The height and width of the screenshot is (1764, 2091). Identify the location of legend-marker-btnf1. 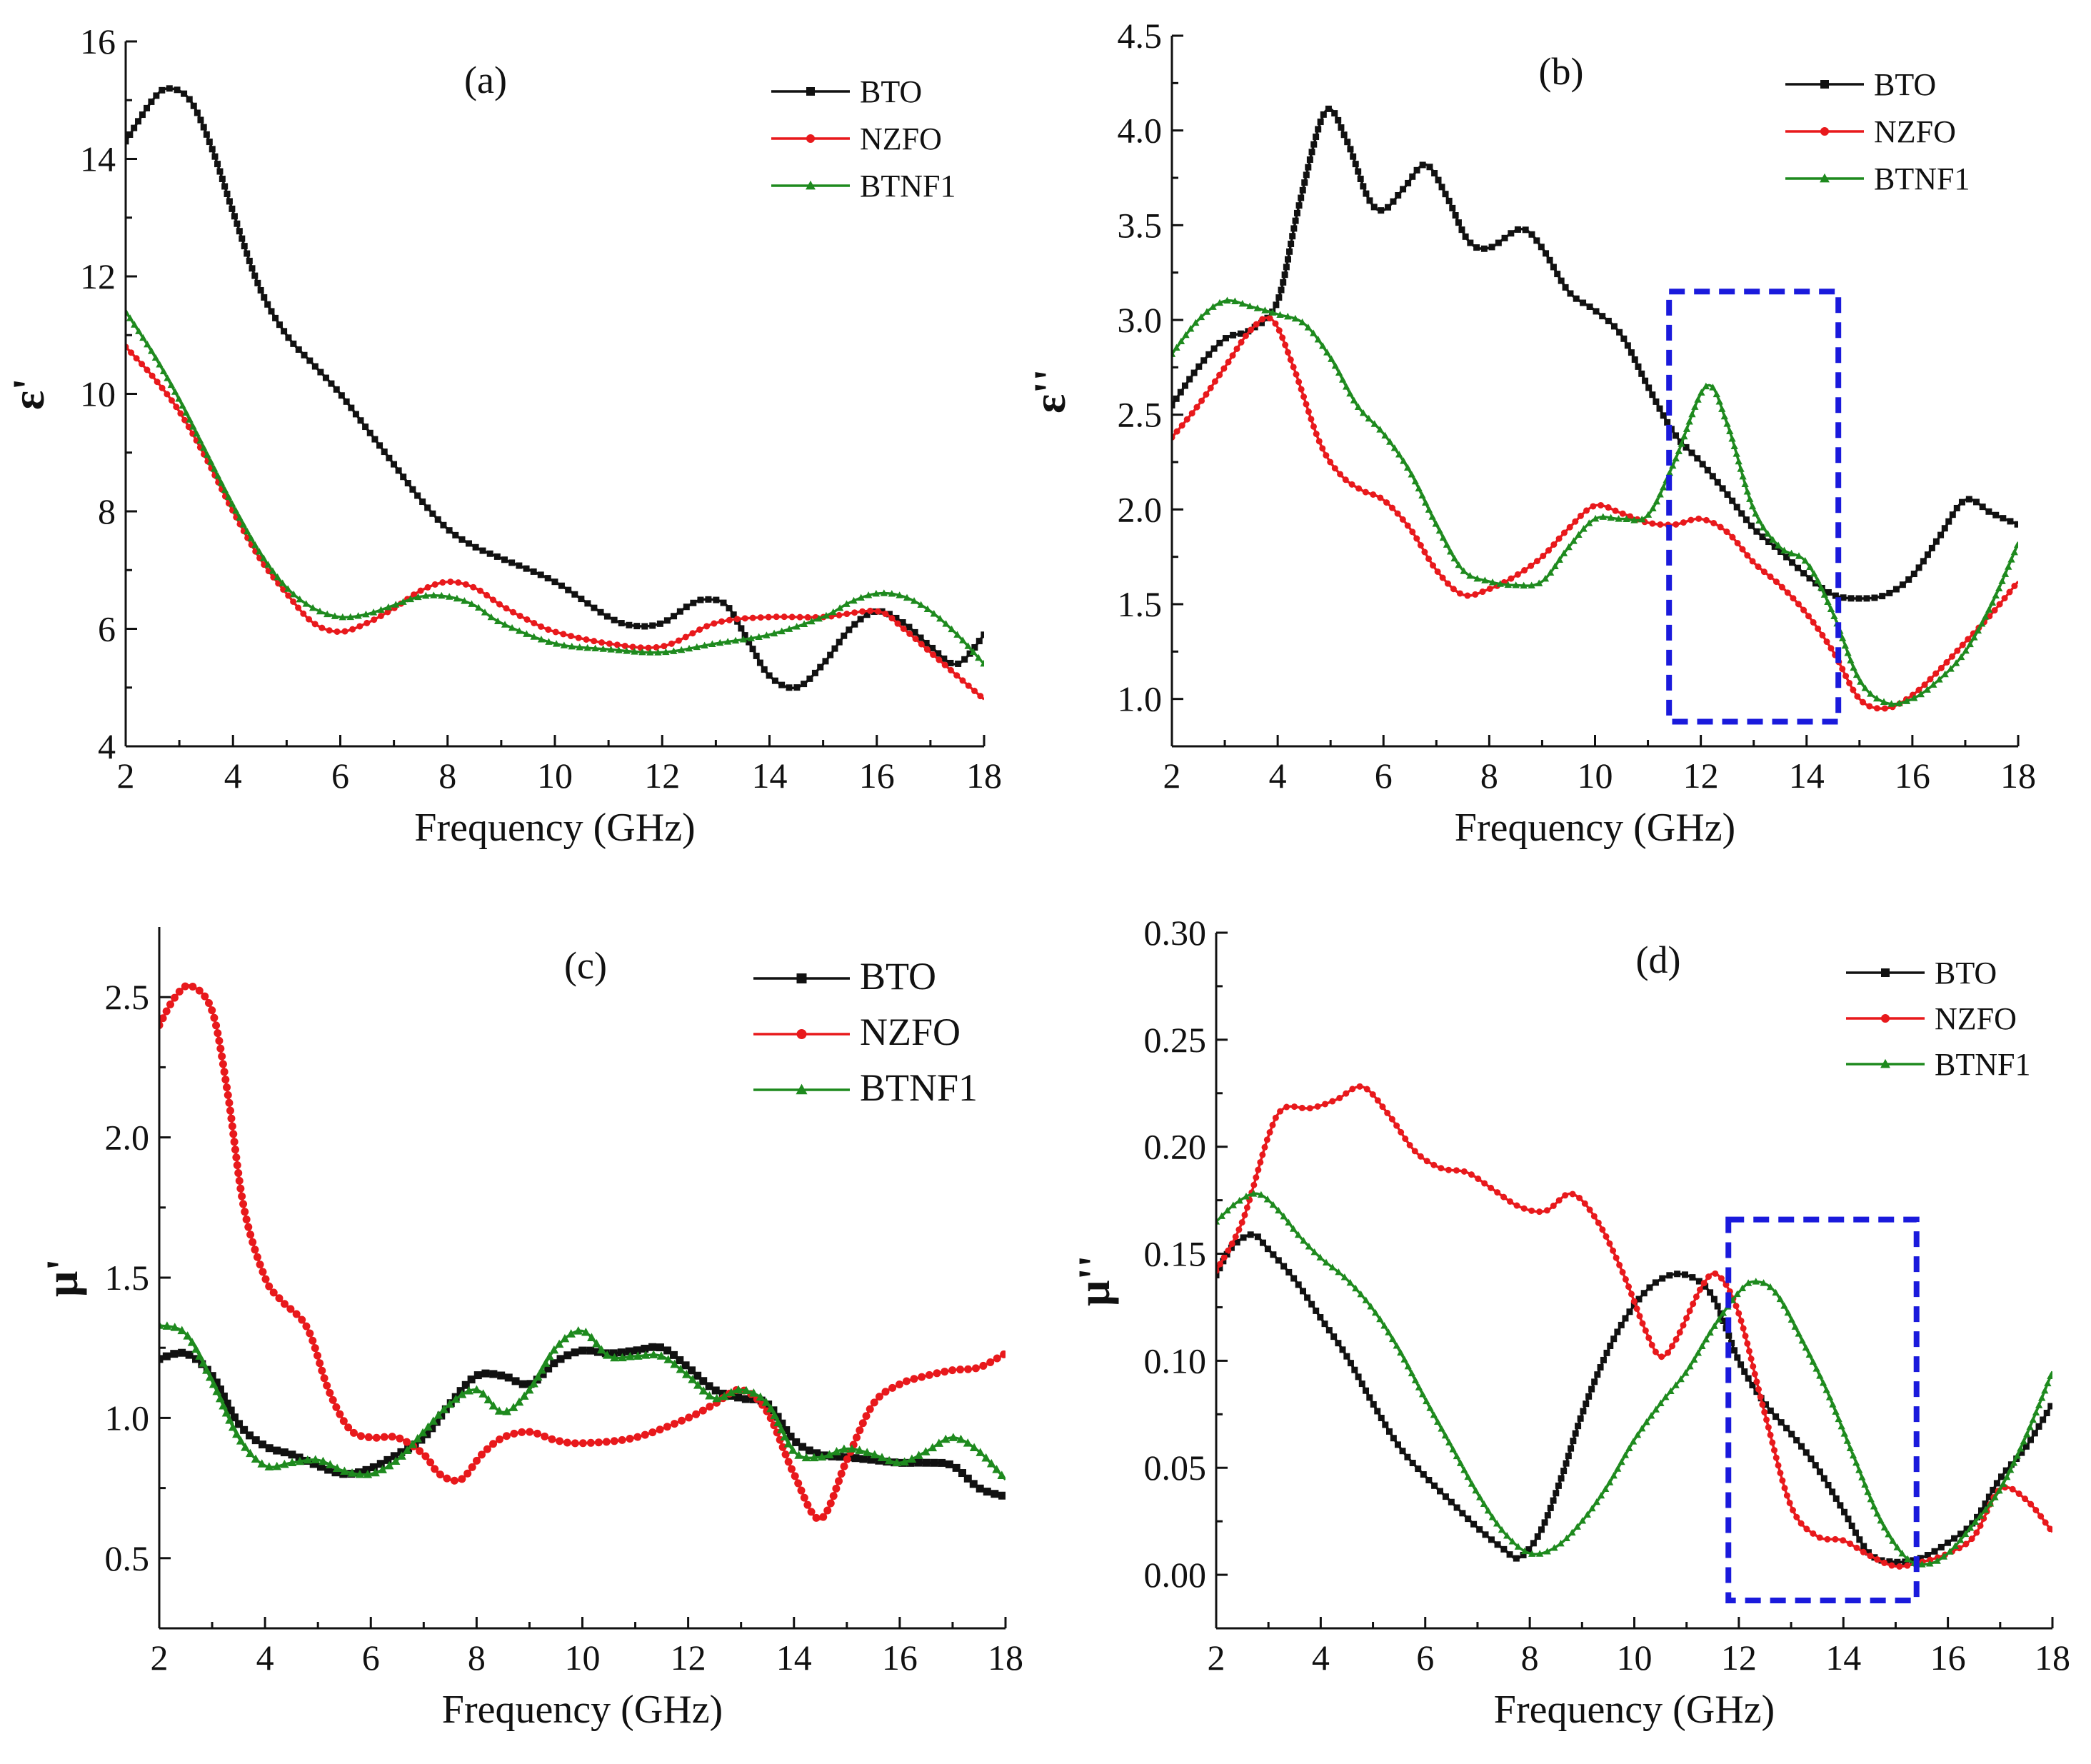
(802, 1089).